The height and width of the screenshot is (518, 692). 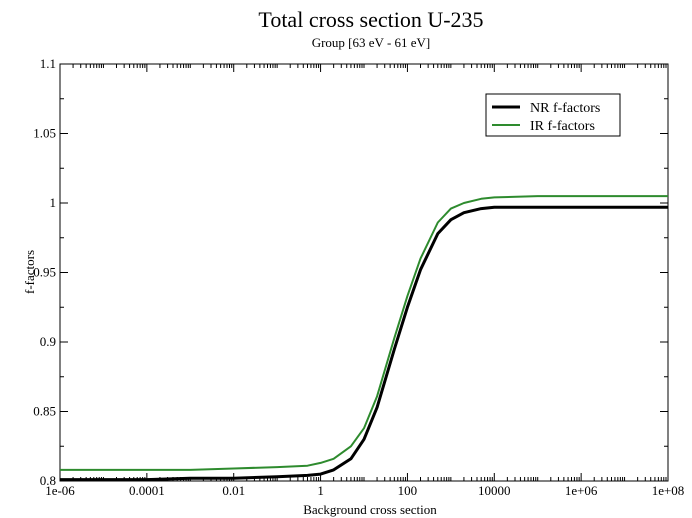 What do you see at coordinates (581, 490) in the screenshot?
I see `x-tick-label: 1e+06` at bounding box center [581, 490].